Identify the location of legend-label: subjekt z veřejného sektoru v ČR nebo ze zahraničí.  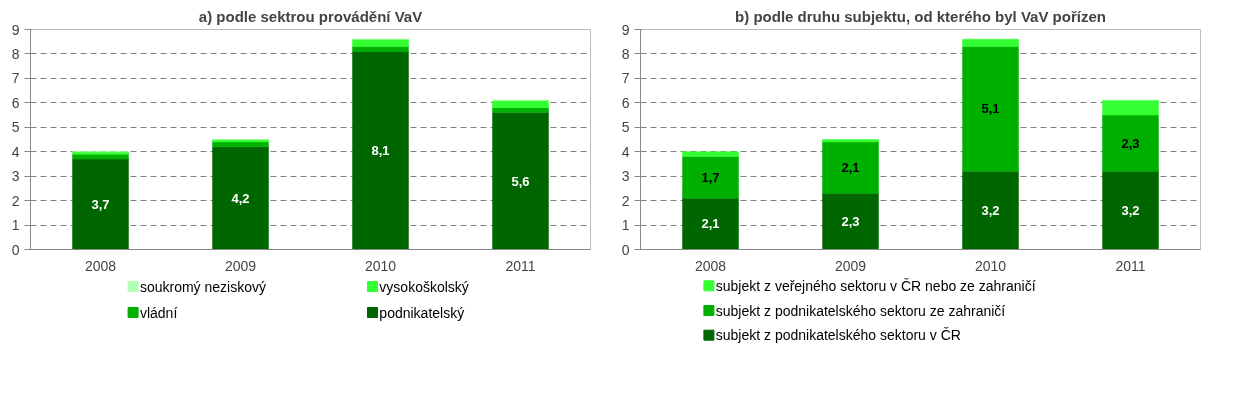
(875, 285).